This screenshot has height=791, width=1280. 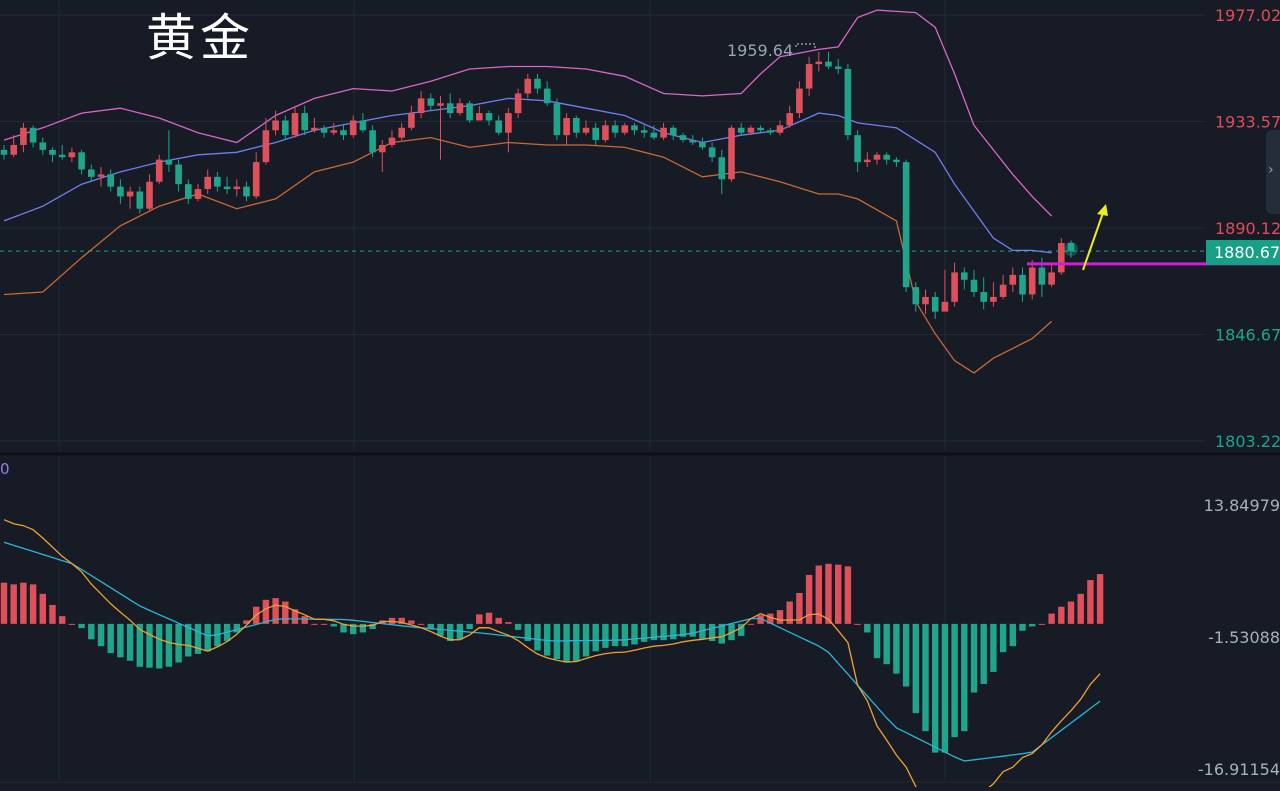 I want to click on macd-tick-label: -1.53088, so click(x=1244, y=637).